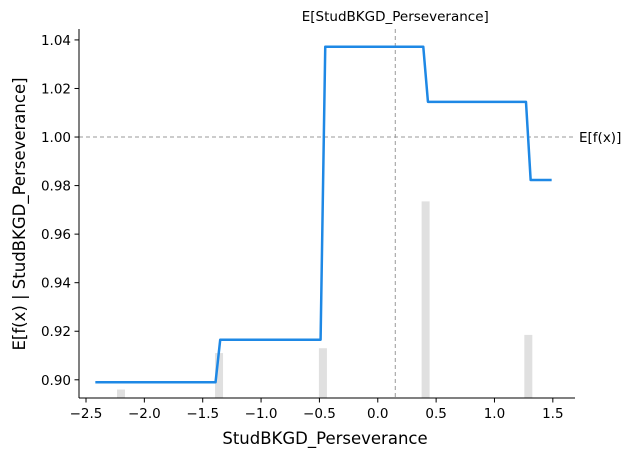  Describe the element at coordinates (261, 414) in the screenshot. I see `x-tick-label: −1.0` at that location.